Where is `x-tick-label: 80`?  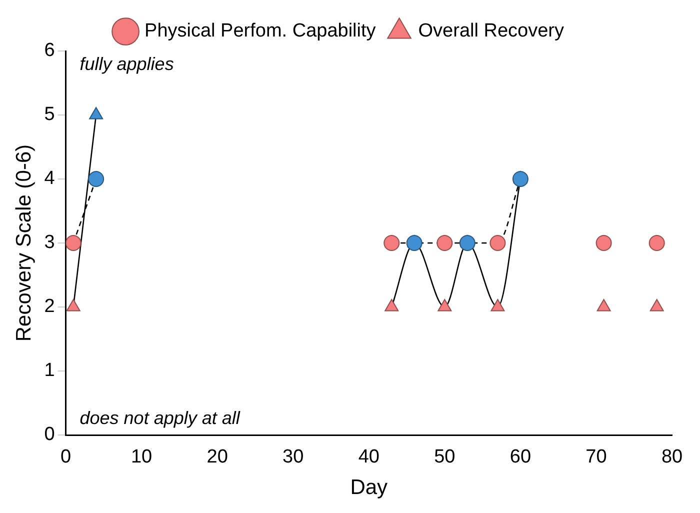 x-tick-label: 80 is located at coordinates (672, 457).